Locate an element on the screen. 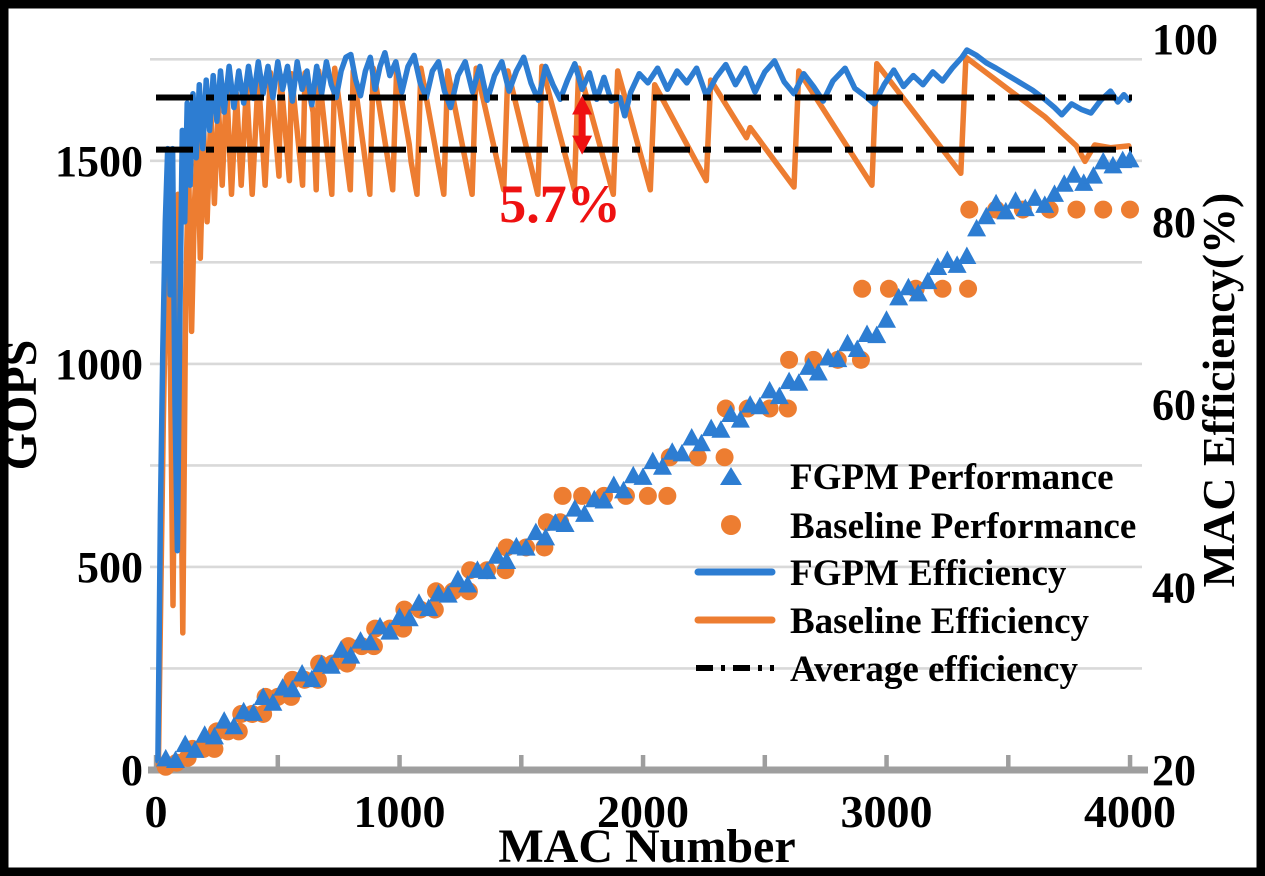  y-right-tick-label: 80 is located at coordinates (1174, 222).